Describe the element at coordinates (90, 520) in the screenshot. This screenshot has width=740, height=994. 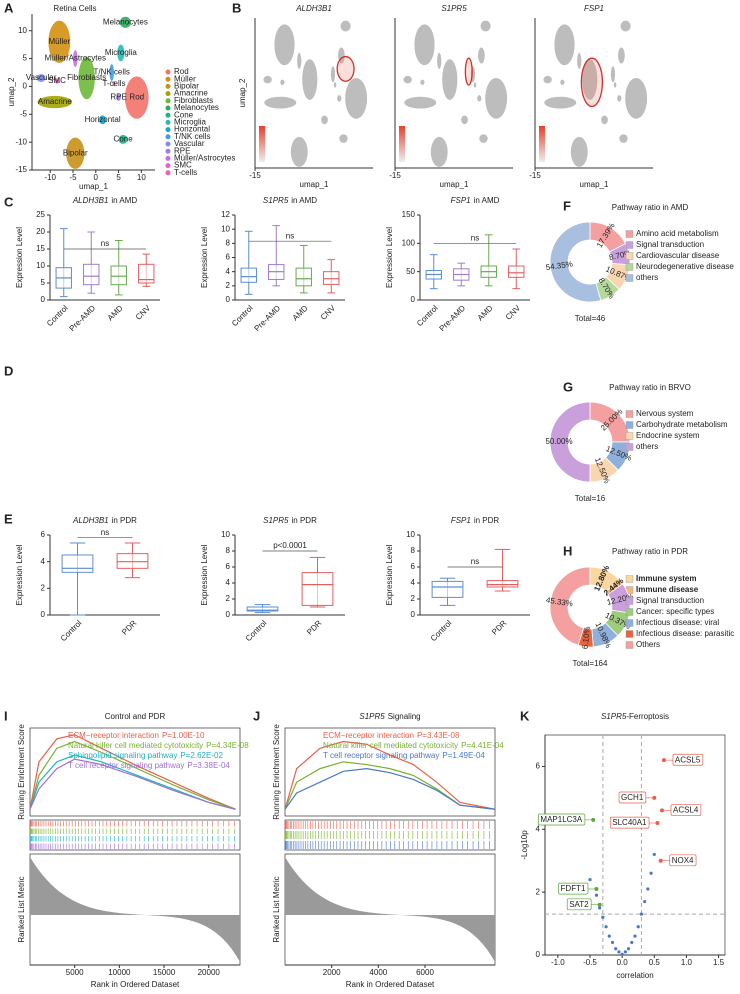
I see `title-gene: ALDH3B1` at that location.